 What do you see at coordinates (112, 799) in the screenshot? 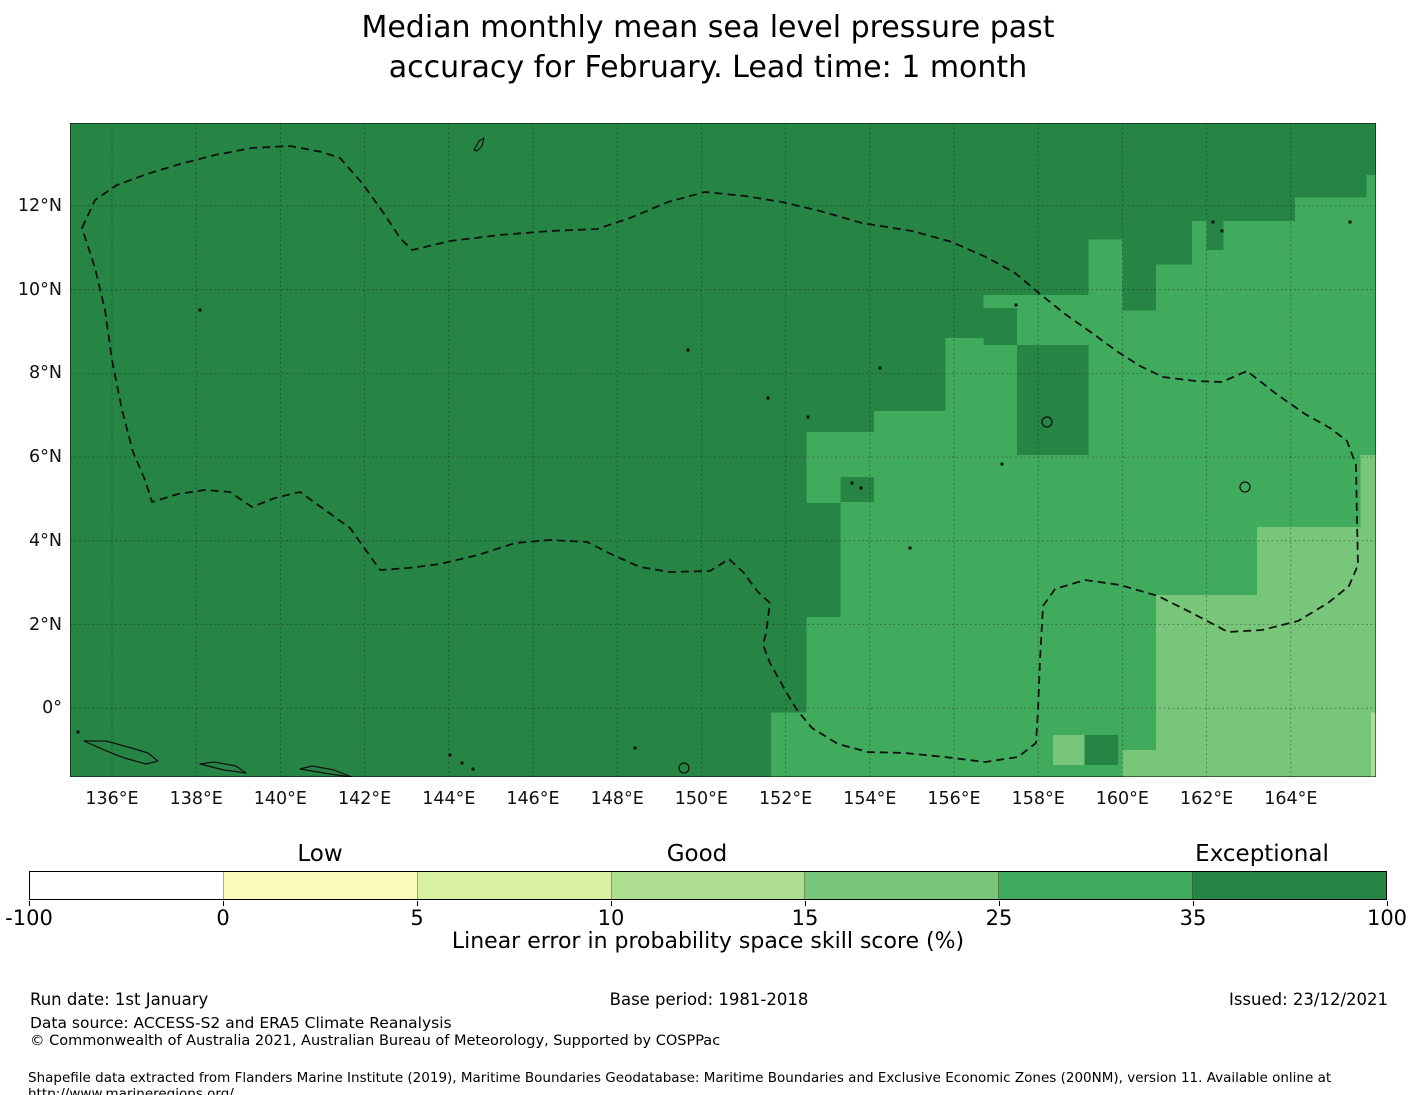
I see `lon-tick-label: 136°E` at bounding box center [112, 799].